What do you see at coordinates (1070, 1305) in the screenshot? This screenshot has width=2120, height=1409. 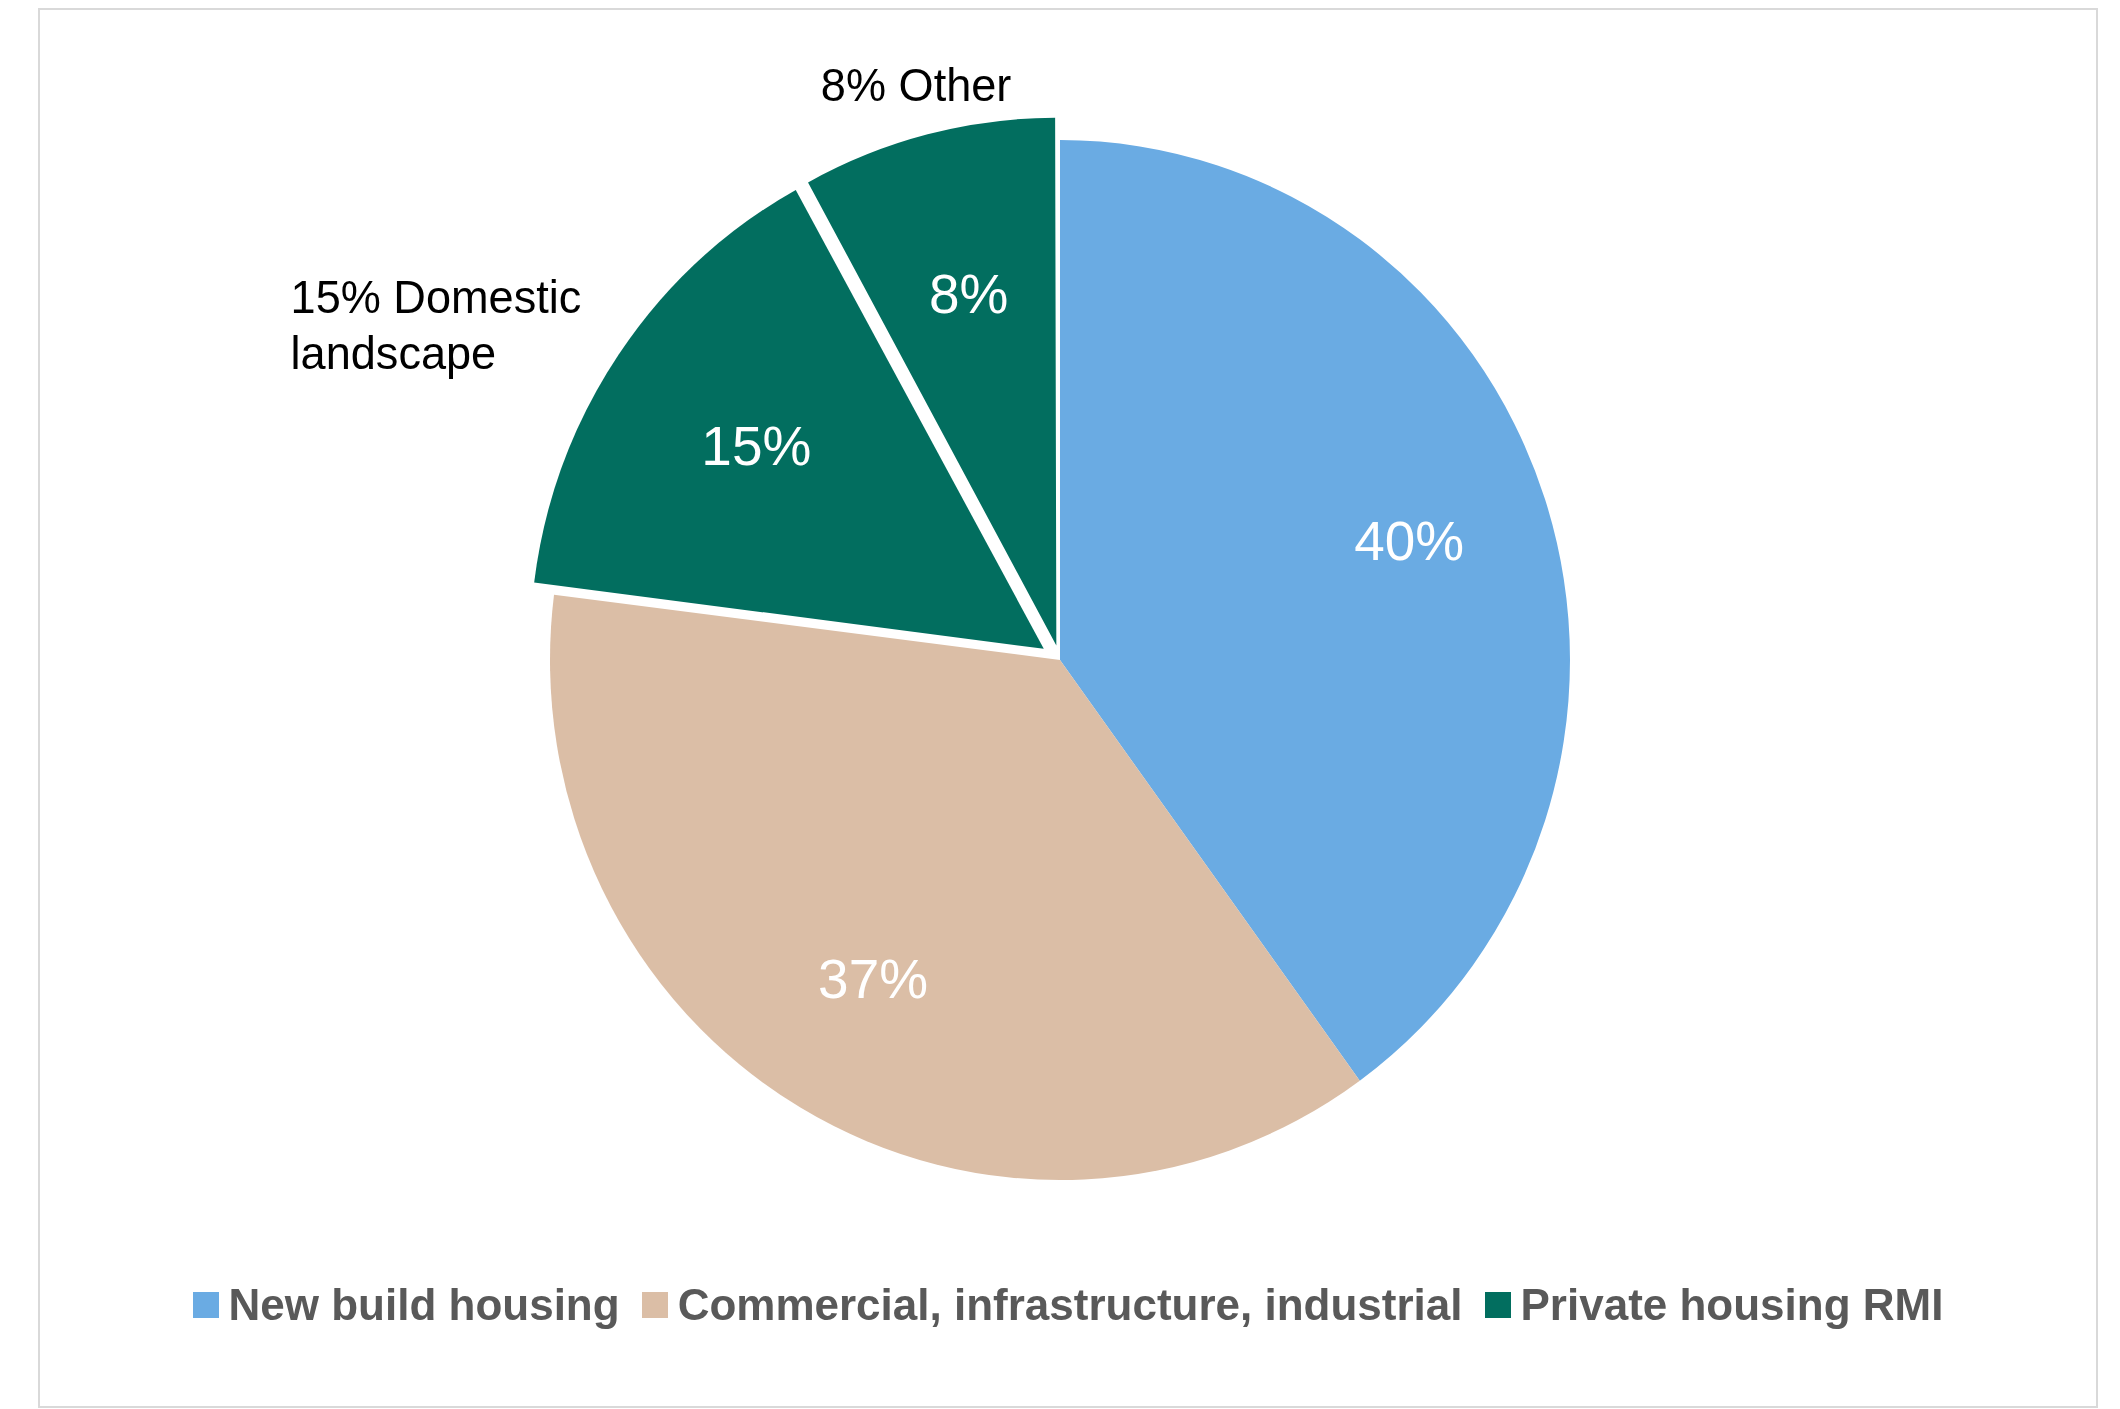 I see `legend-label: Commercial, infrastructure, industrial` at bounding box center [1070, 1305].